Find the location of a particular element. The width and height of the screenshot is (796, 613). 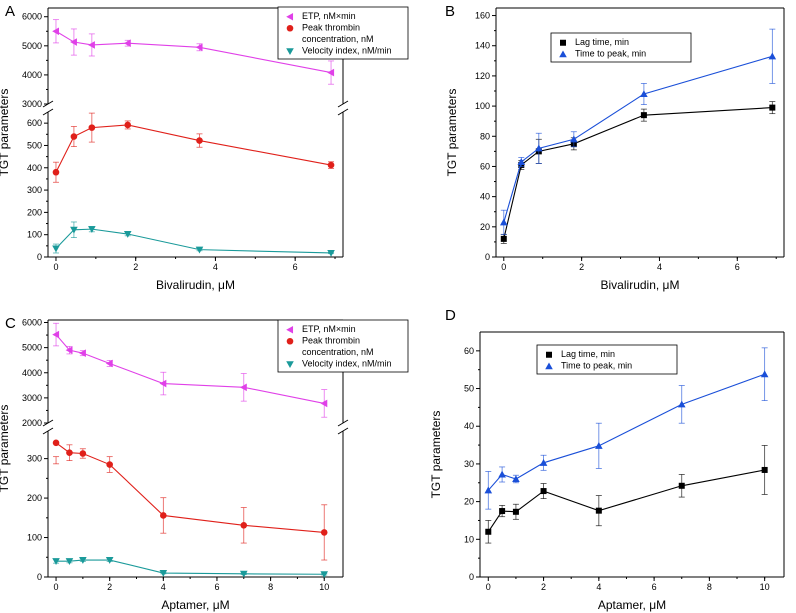

panel-letter: C is located at coordinates (10, 323).